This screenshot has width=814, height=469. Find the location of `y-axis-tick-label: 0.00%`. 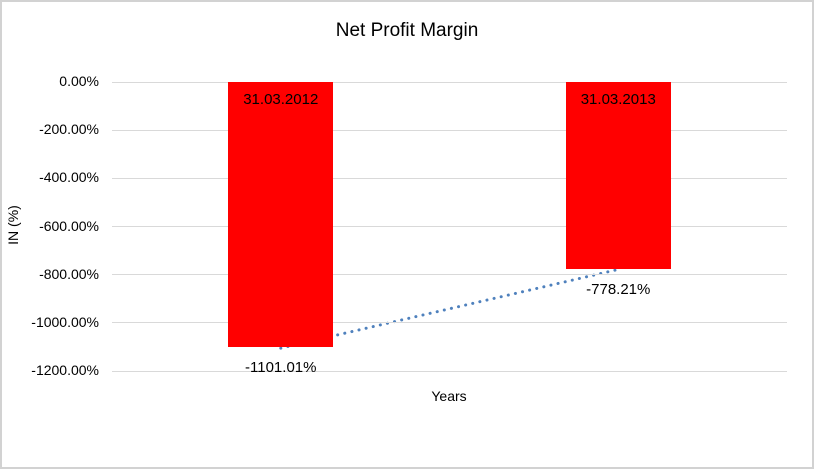

y-axis-tick-label: 0.00% is located at coordinates (79, 81).